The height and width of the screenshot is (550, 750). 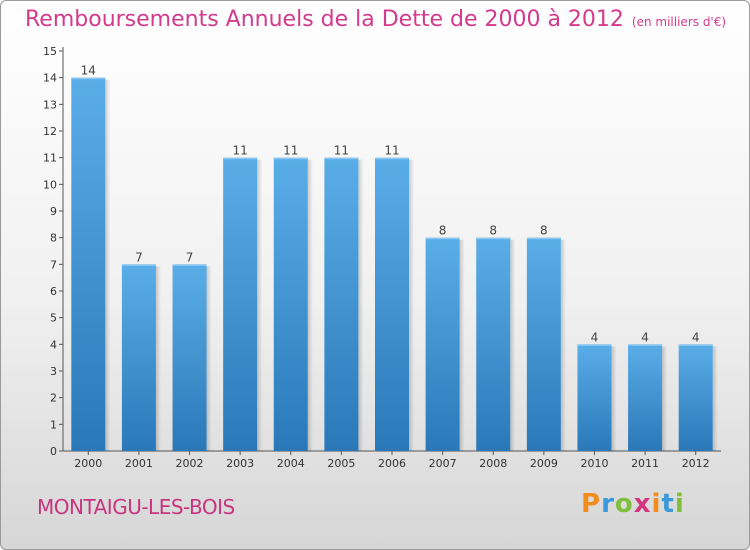 What do you see at coordinates (493, 463) in the screenshot?
I see `x-tick-label: 2008` at bounding box center [493, 463].